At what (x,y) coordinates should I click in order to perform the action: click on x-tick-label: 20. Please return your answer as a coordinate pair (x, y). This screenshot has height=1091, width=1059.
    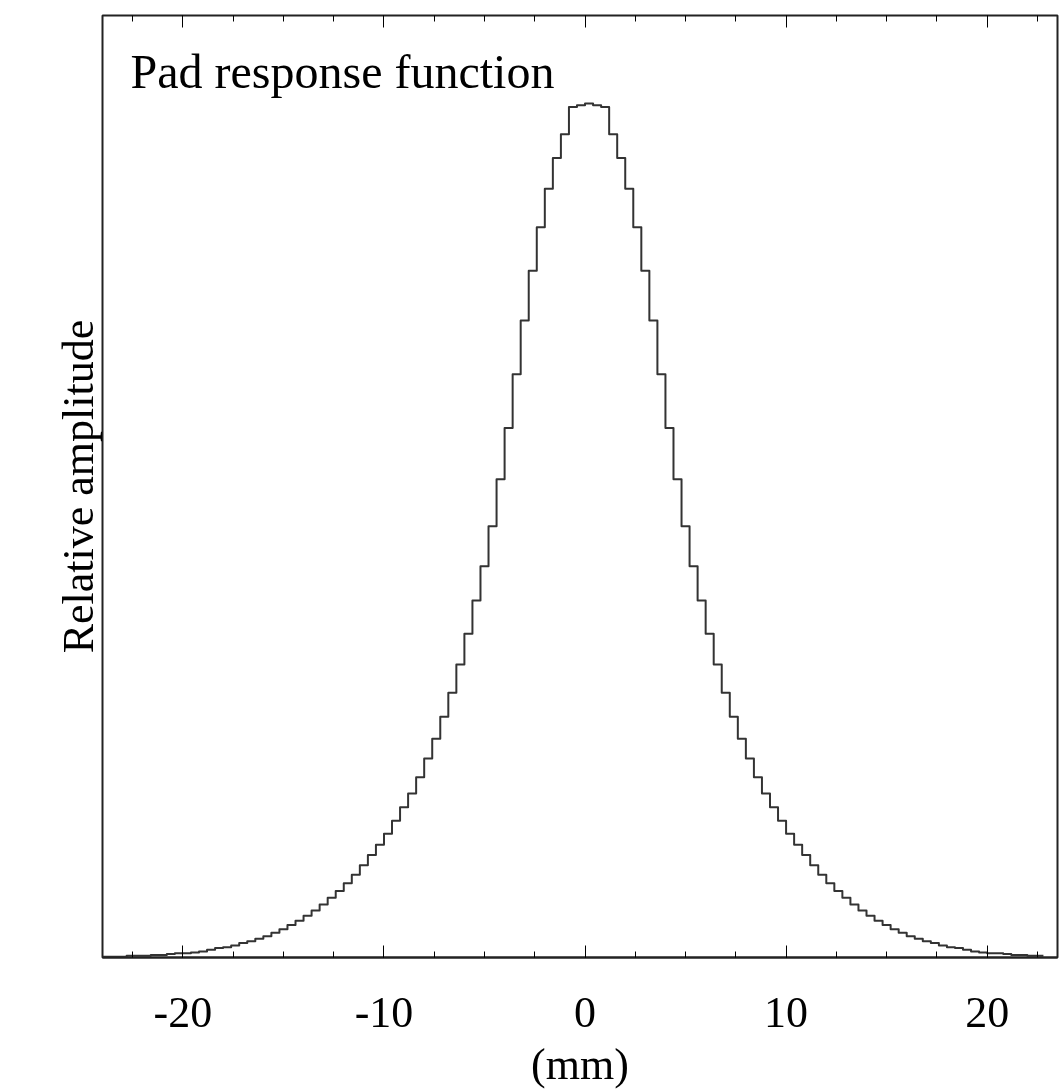
    Looking at the image, I should click on (987, 1012).